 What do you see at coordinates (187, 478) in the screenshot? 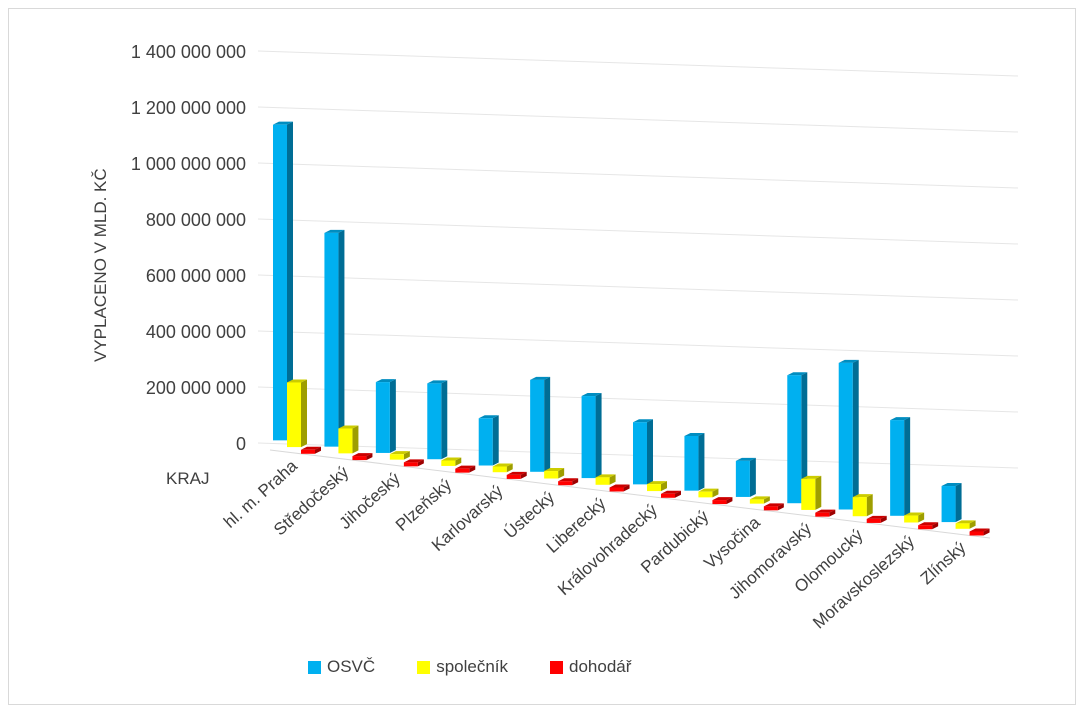
I see `x-axis-title: KRAJ` at bounding box center [187, 478].